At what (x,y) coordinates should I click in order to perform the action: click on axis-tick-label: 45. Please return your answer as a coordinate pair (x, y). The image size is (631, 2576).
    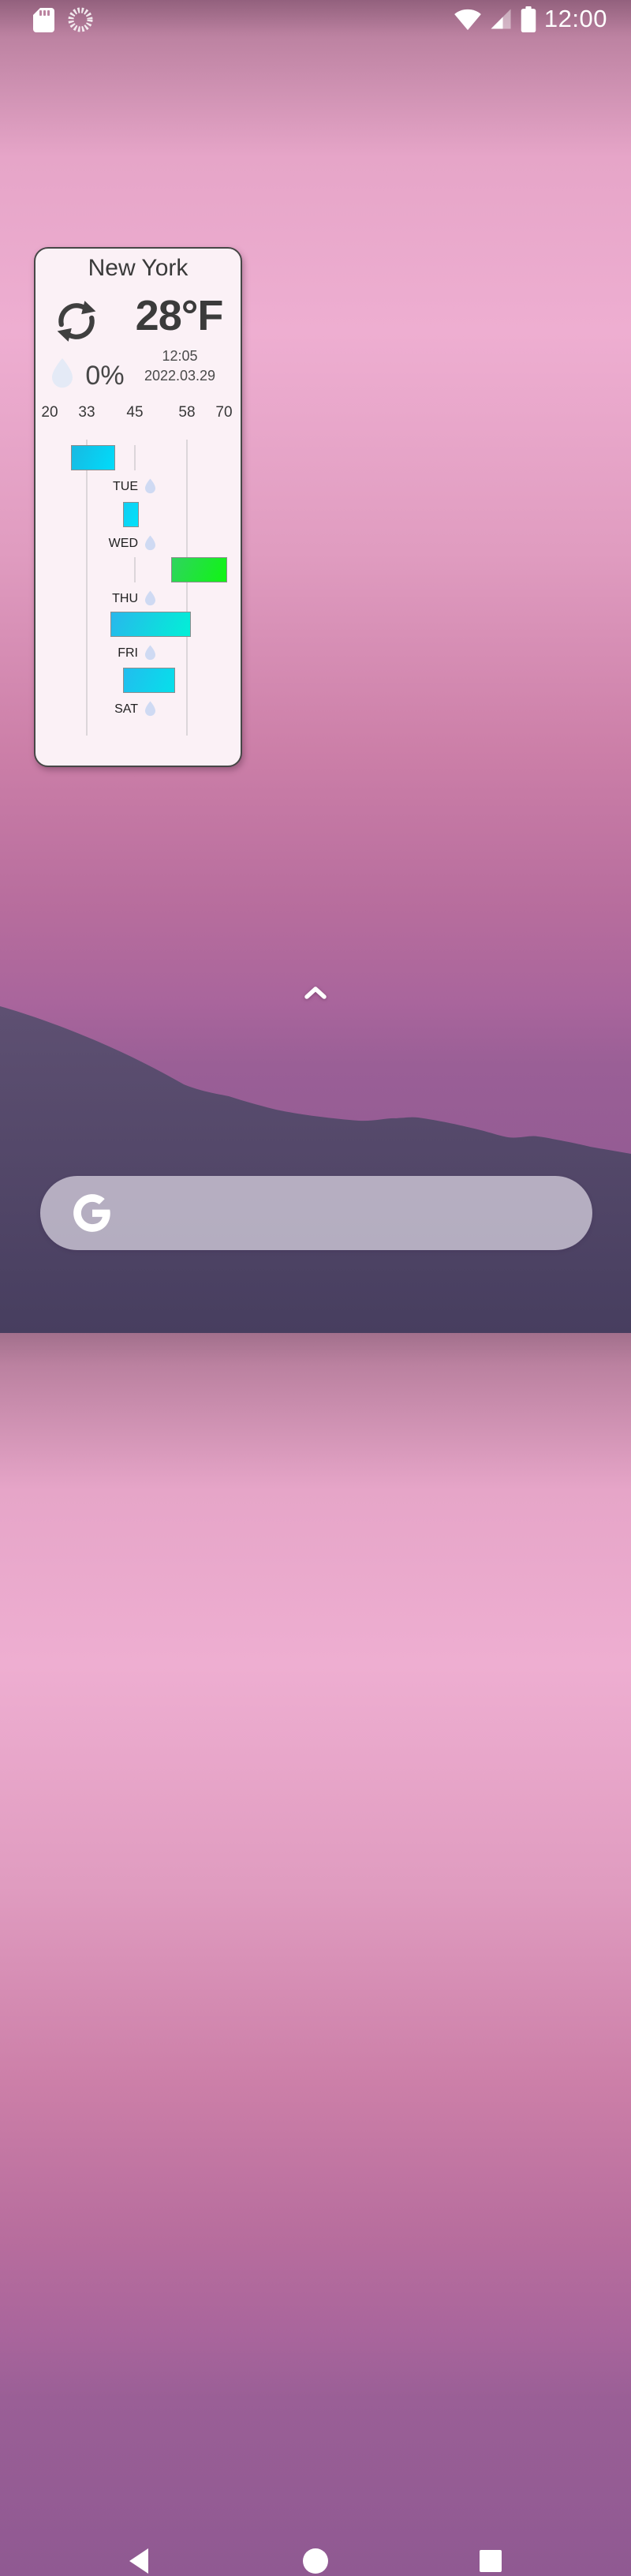
    Looking at the image, I should click on (135, 412).